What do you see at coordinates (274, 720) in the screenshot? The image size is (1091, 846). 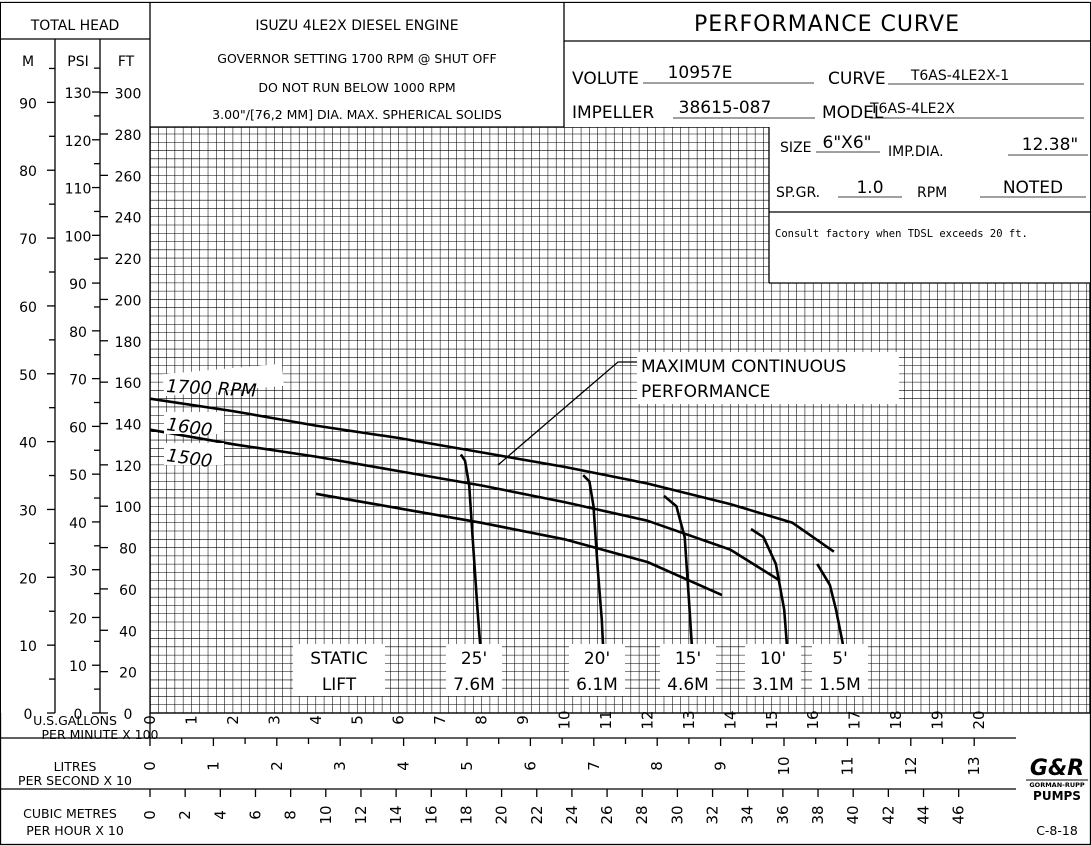 I see `gpm-tick-label: 3` at bounding box center [274, 720].